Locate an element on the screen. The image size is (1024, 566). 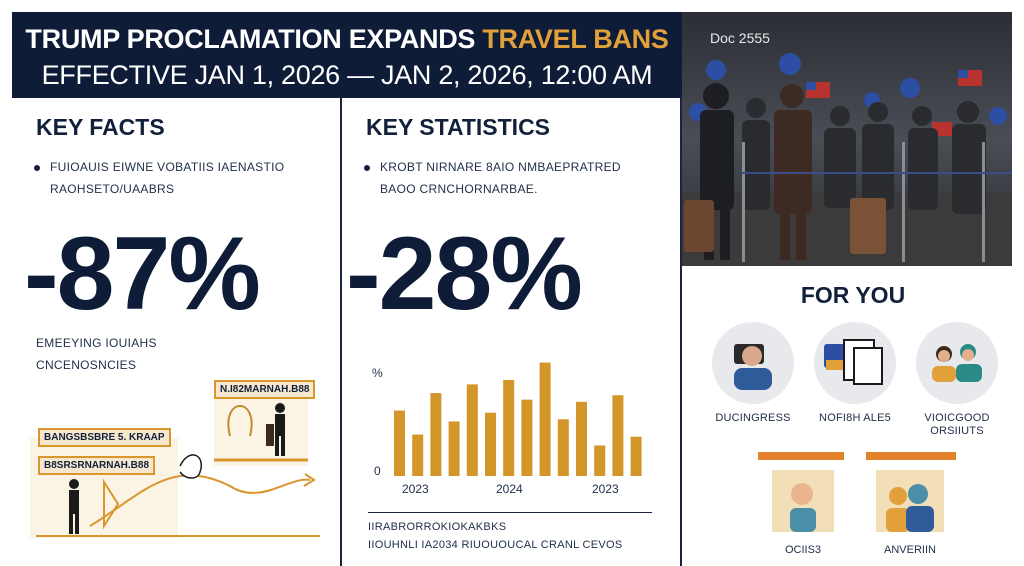
key-facts-title: KEY FACTS is located at coordinates (100, 127).